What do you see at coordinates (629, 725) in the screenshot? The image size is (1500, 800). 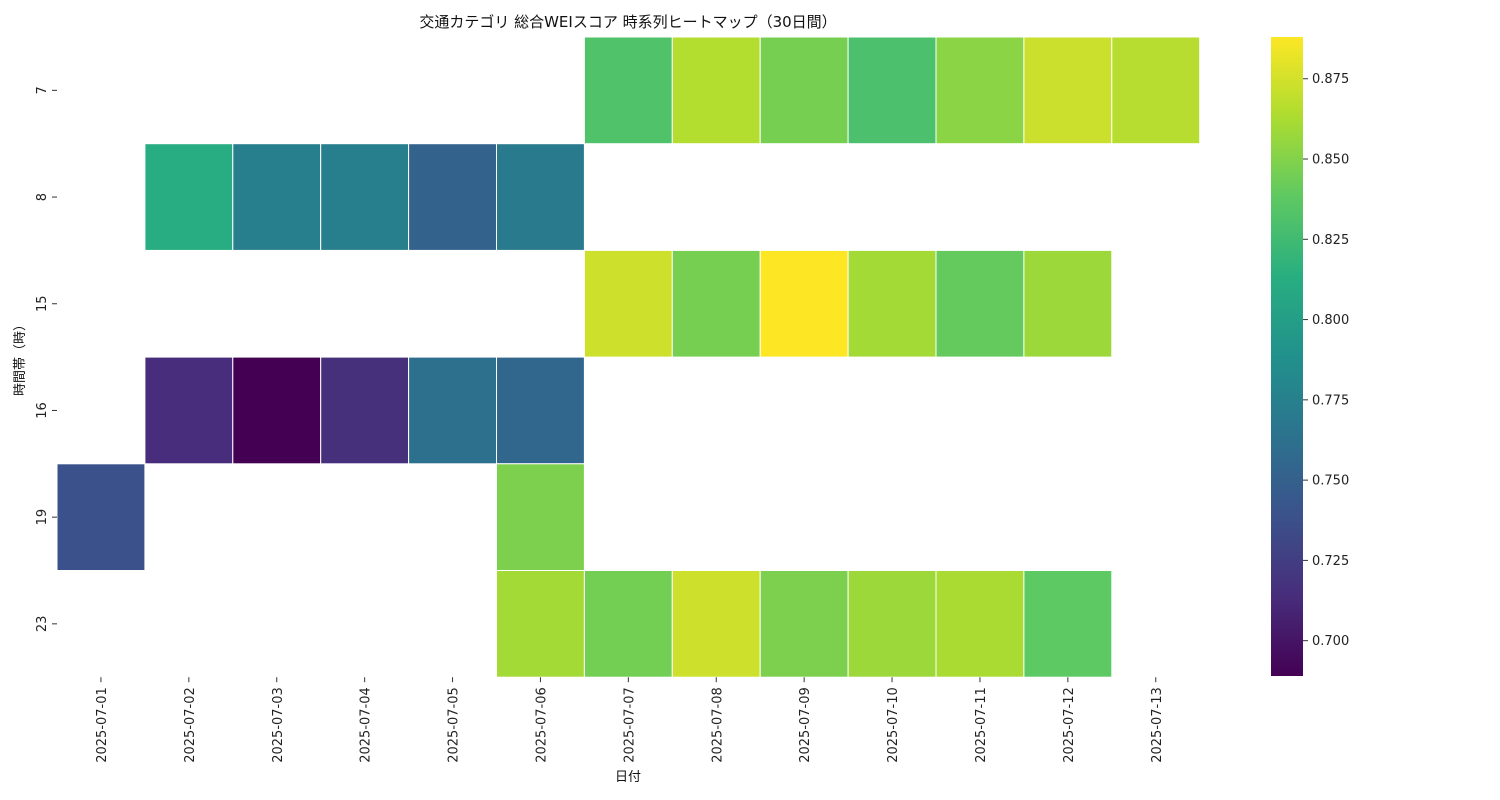 I see `x-tick-label: 2025-07-07` at bounding box center [629, 725].